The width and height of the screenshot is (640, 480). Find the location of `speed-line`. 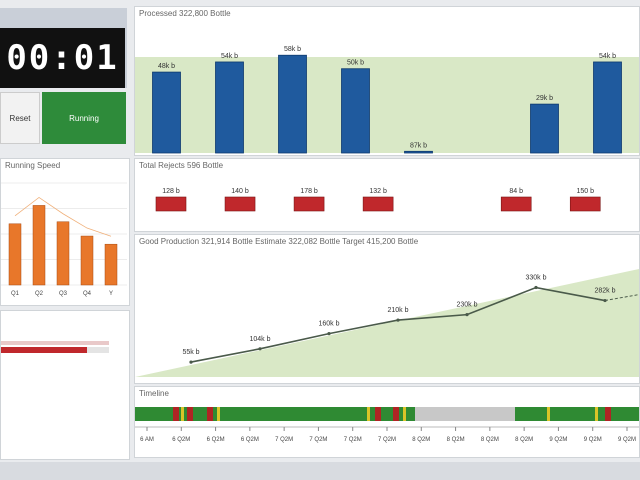

speed-line is located at coordinates (63, 216).